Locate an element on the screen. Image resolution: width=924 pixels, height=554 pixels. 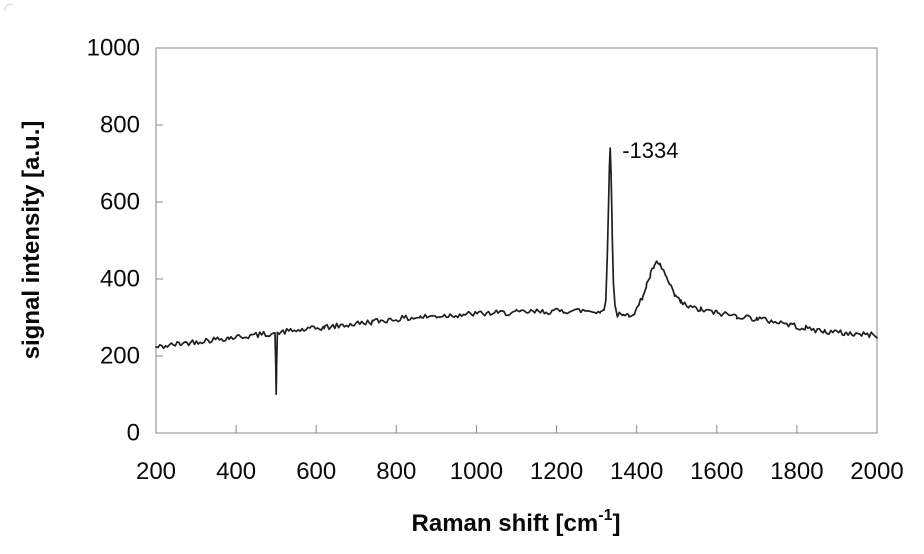
x-axis-title-close-bracket: ] is located at coordinates (616, 523).